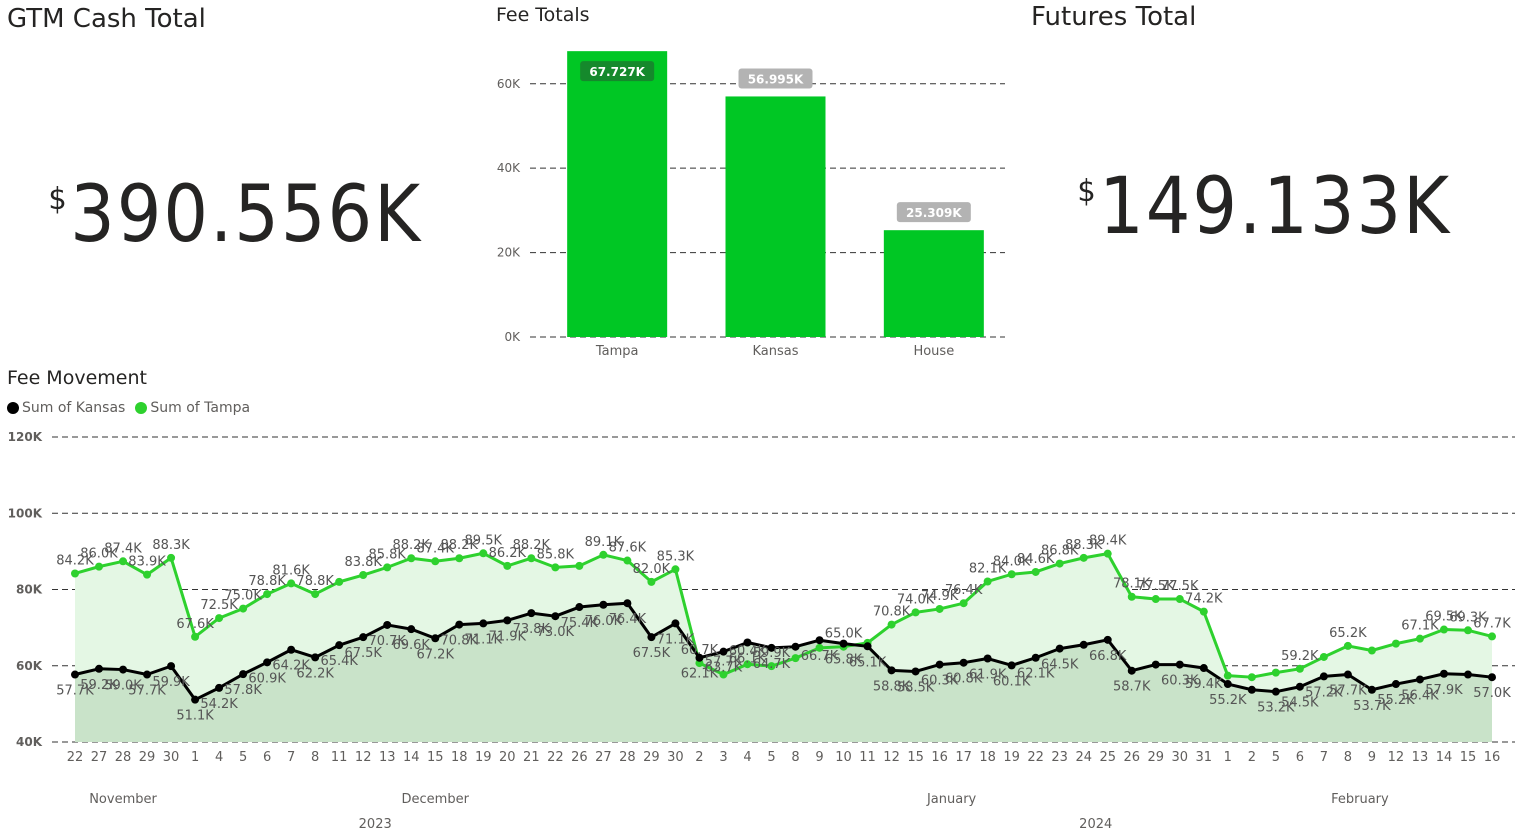 This screenshot has height=837, width=1519. I want to click on line-x-tick-label: 26, so click(1131, 757).